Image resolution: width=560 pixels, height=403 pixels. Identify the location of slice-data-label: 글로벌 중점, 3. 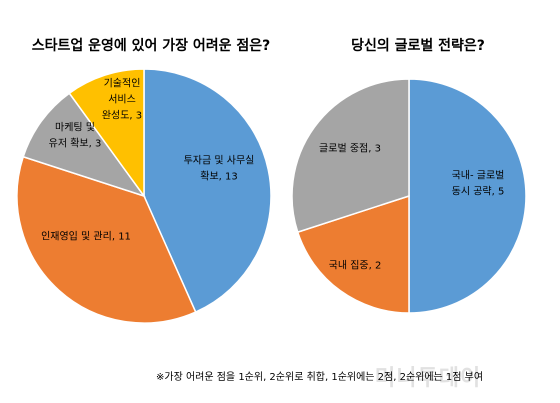
(350, 149).